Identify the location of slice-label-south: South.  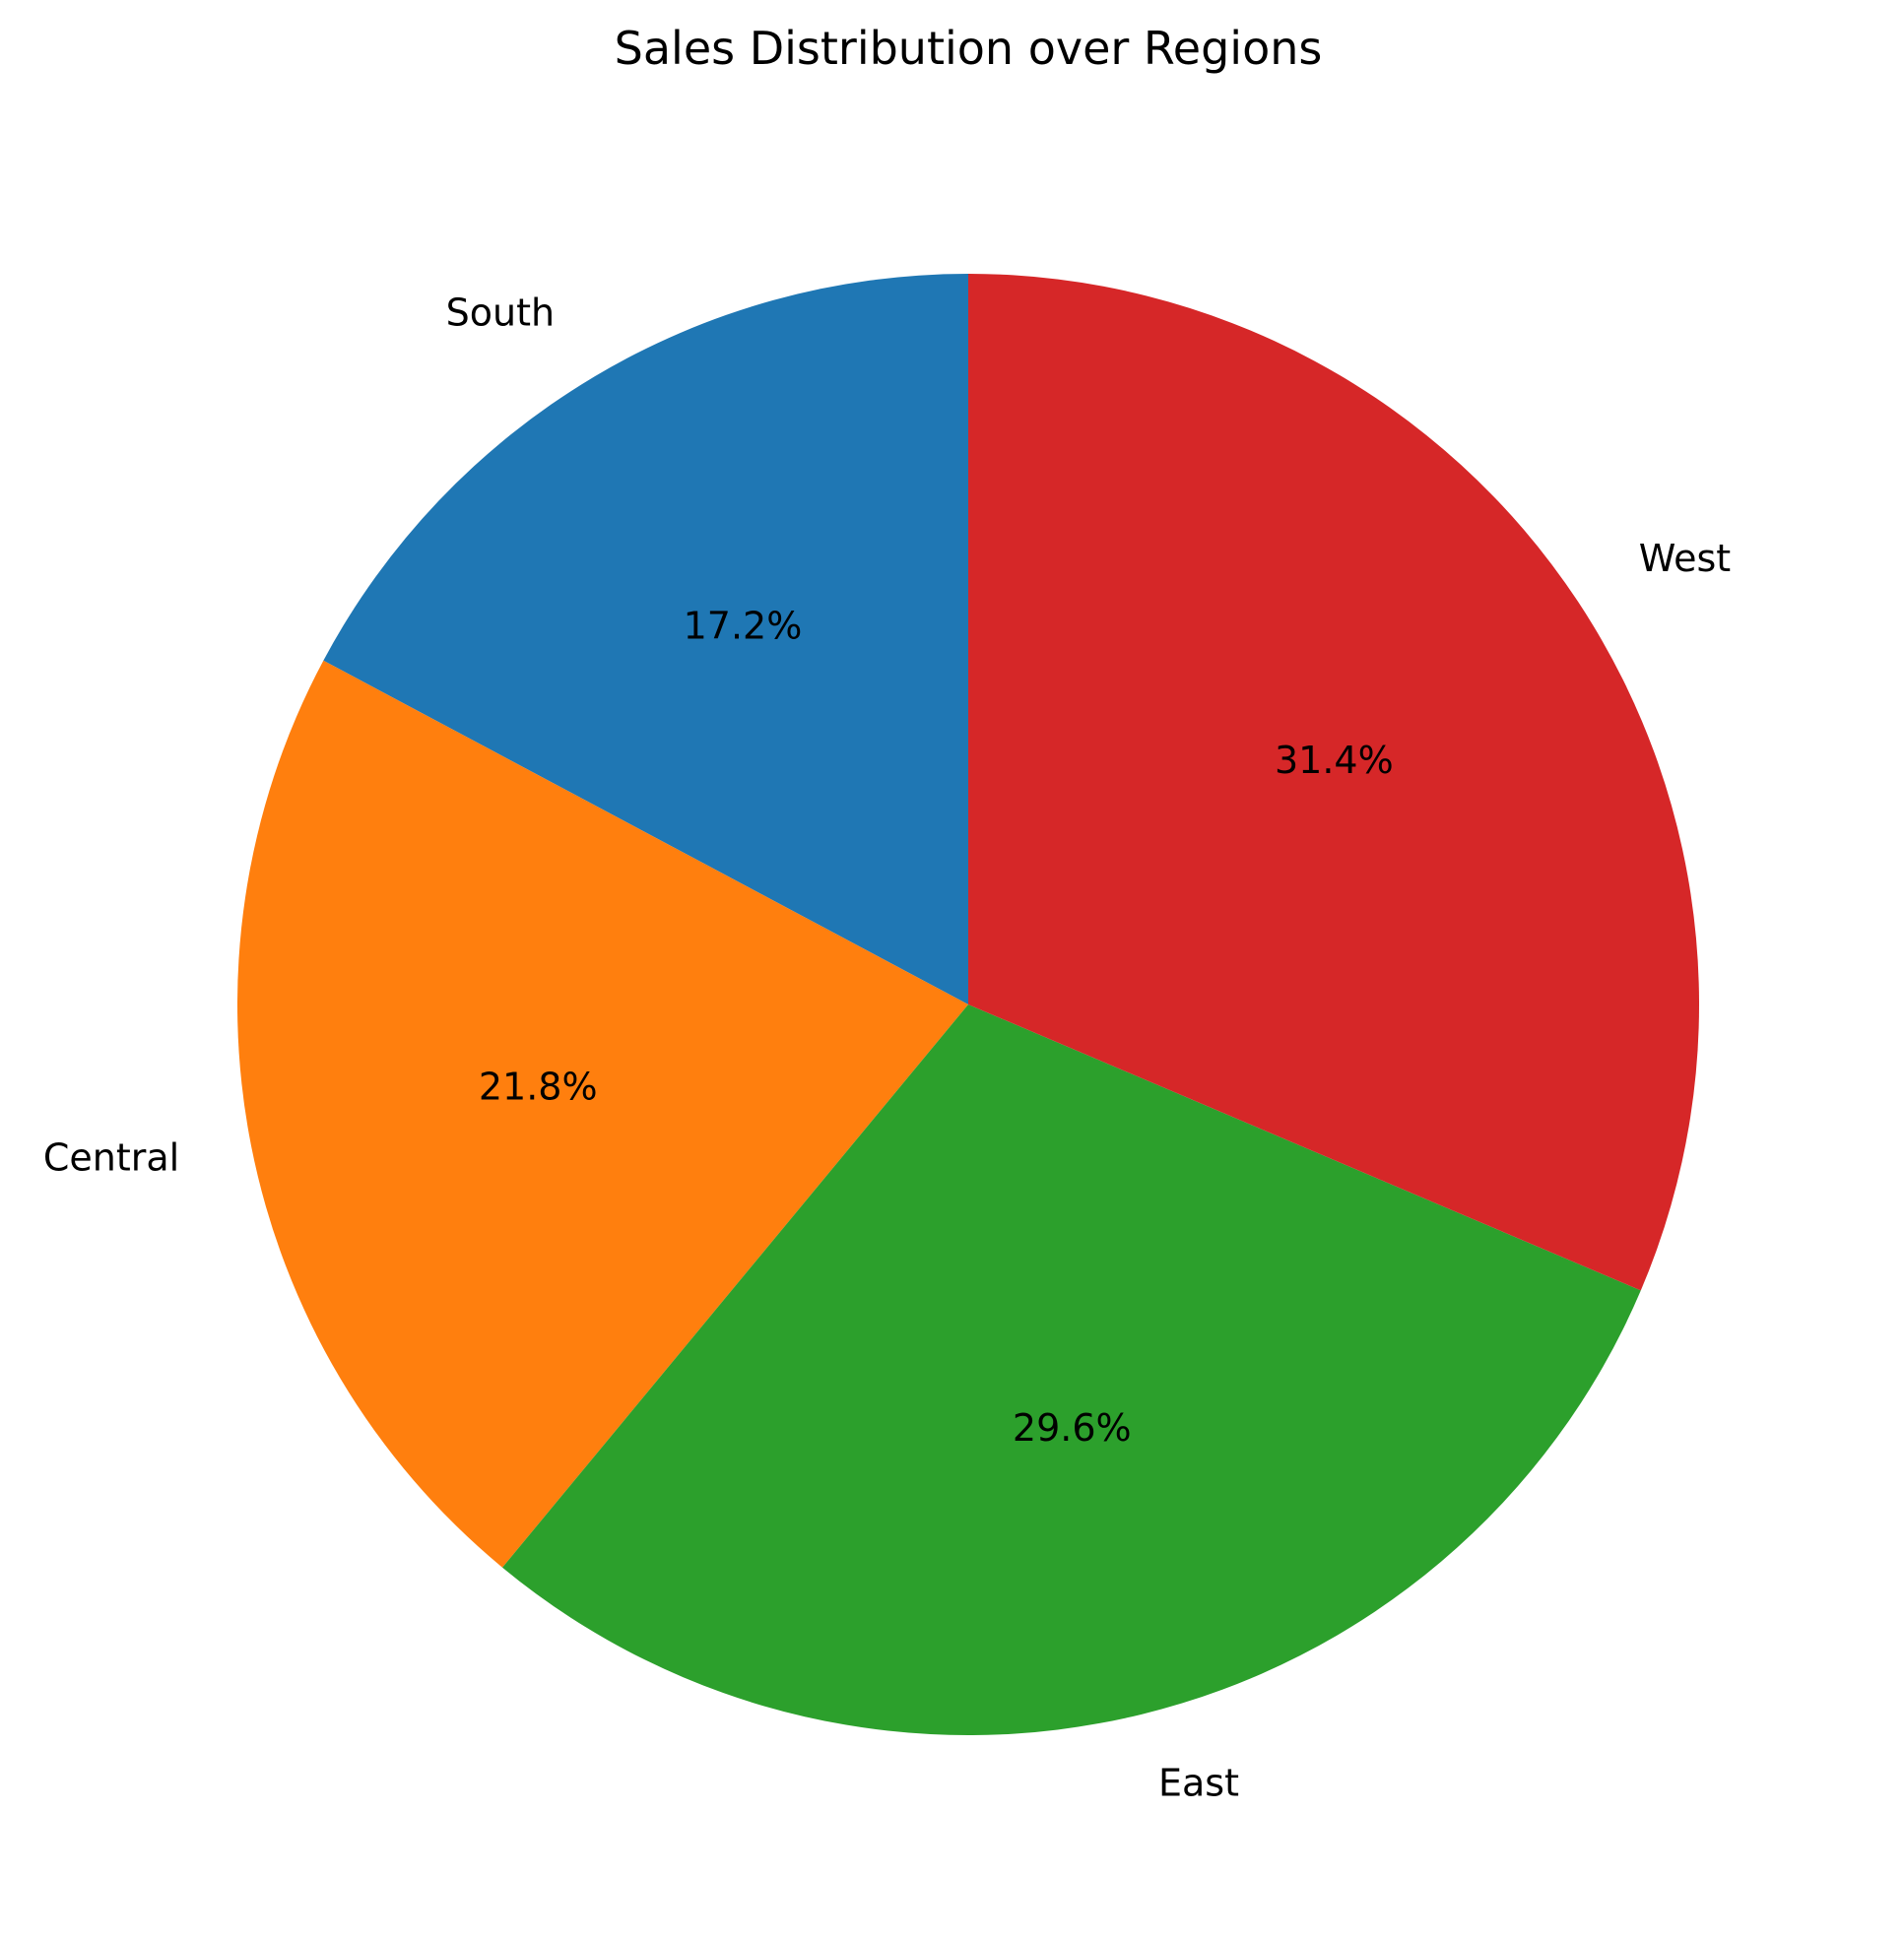
(500, 313).